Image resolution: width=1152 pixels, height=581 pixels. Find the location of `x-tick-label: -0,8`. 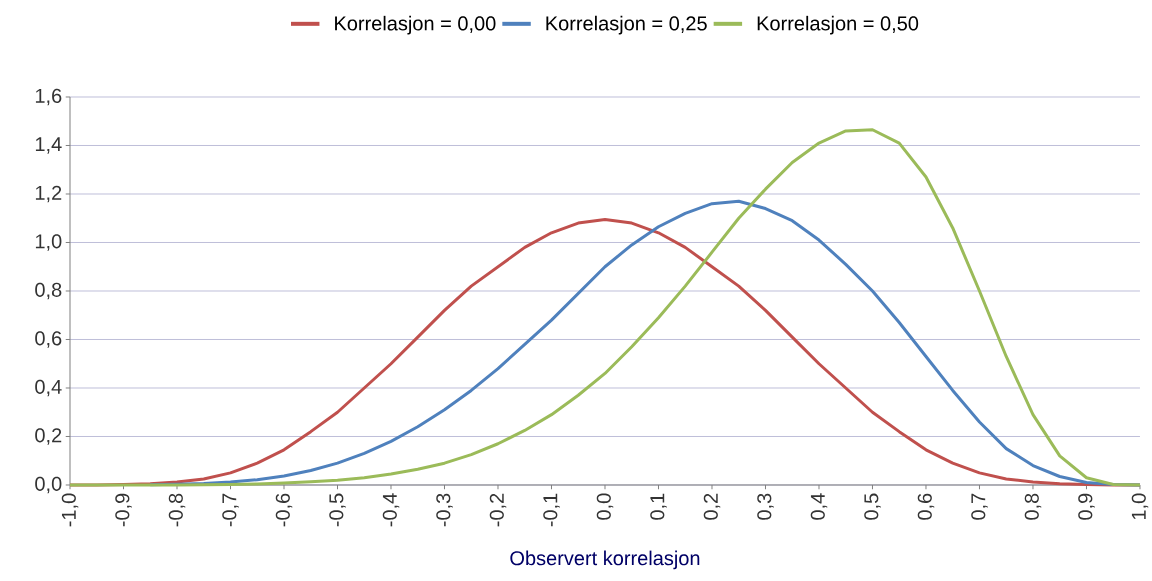

x-tick-label: -0,8 is located at coordinates (177, 510).